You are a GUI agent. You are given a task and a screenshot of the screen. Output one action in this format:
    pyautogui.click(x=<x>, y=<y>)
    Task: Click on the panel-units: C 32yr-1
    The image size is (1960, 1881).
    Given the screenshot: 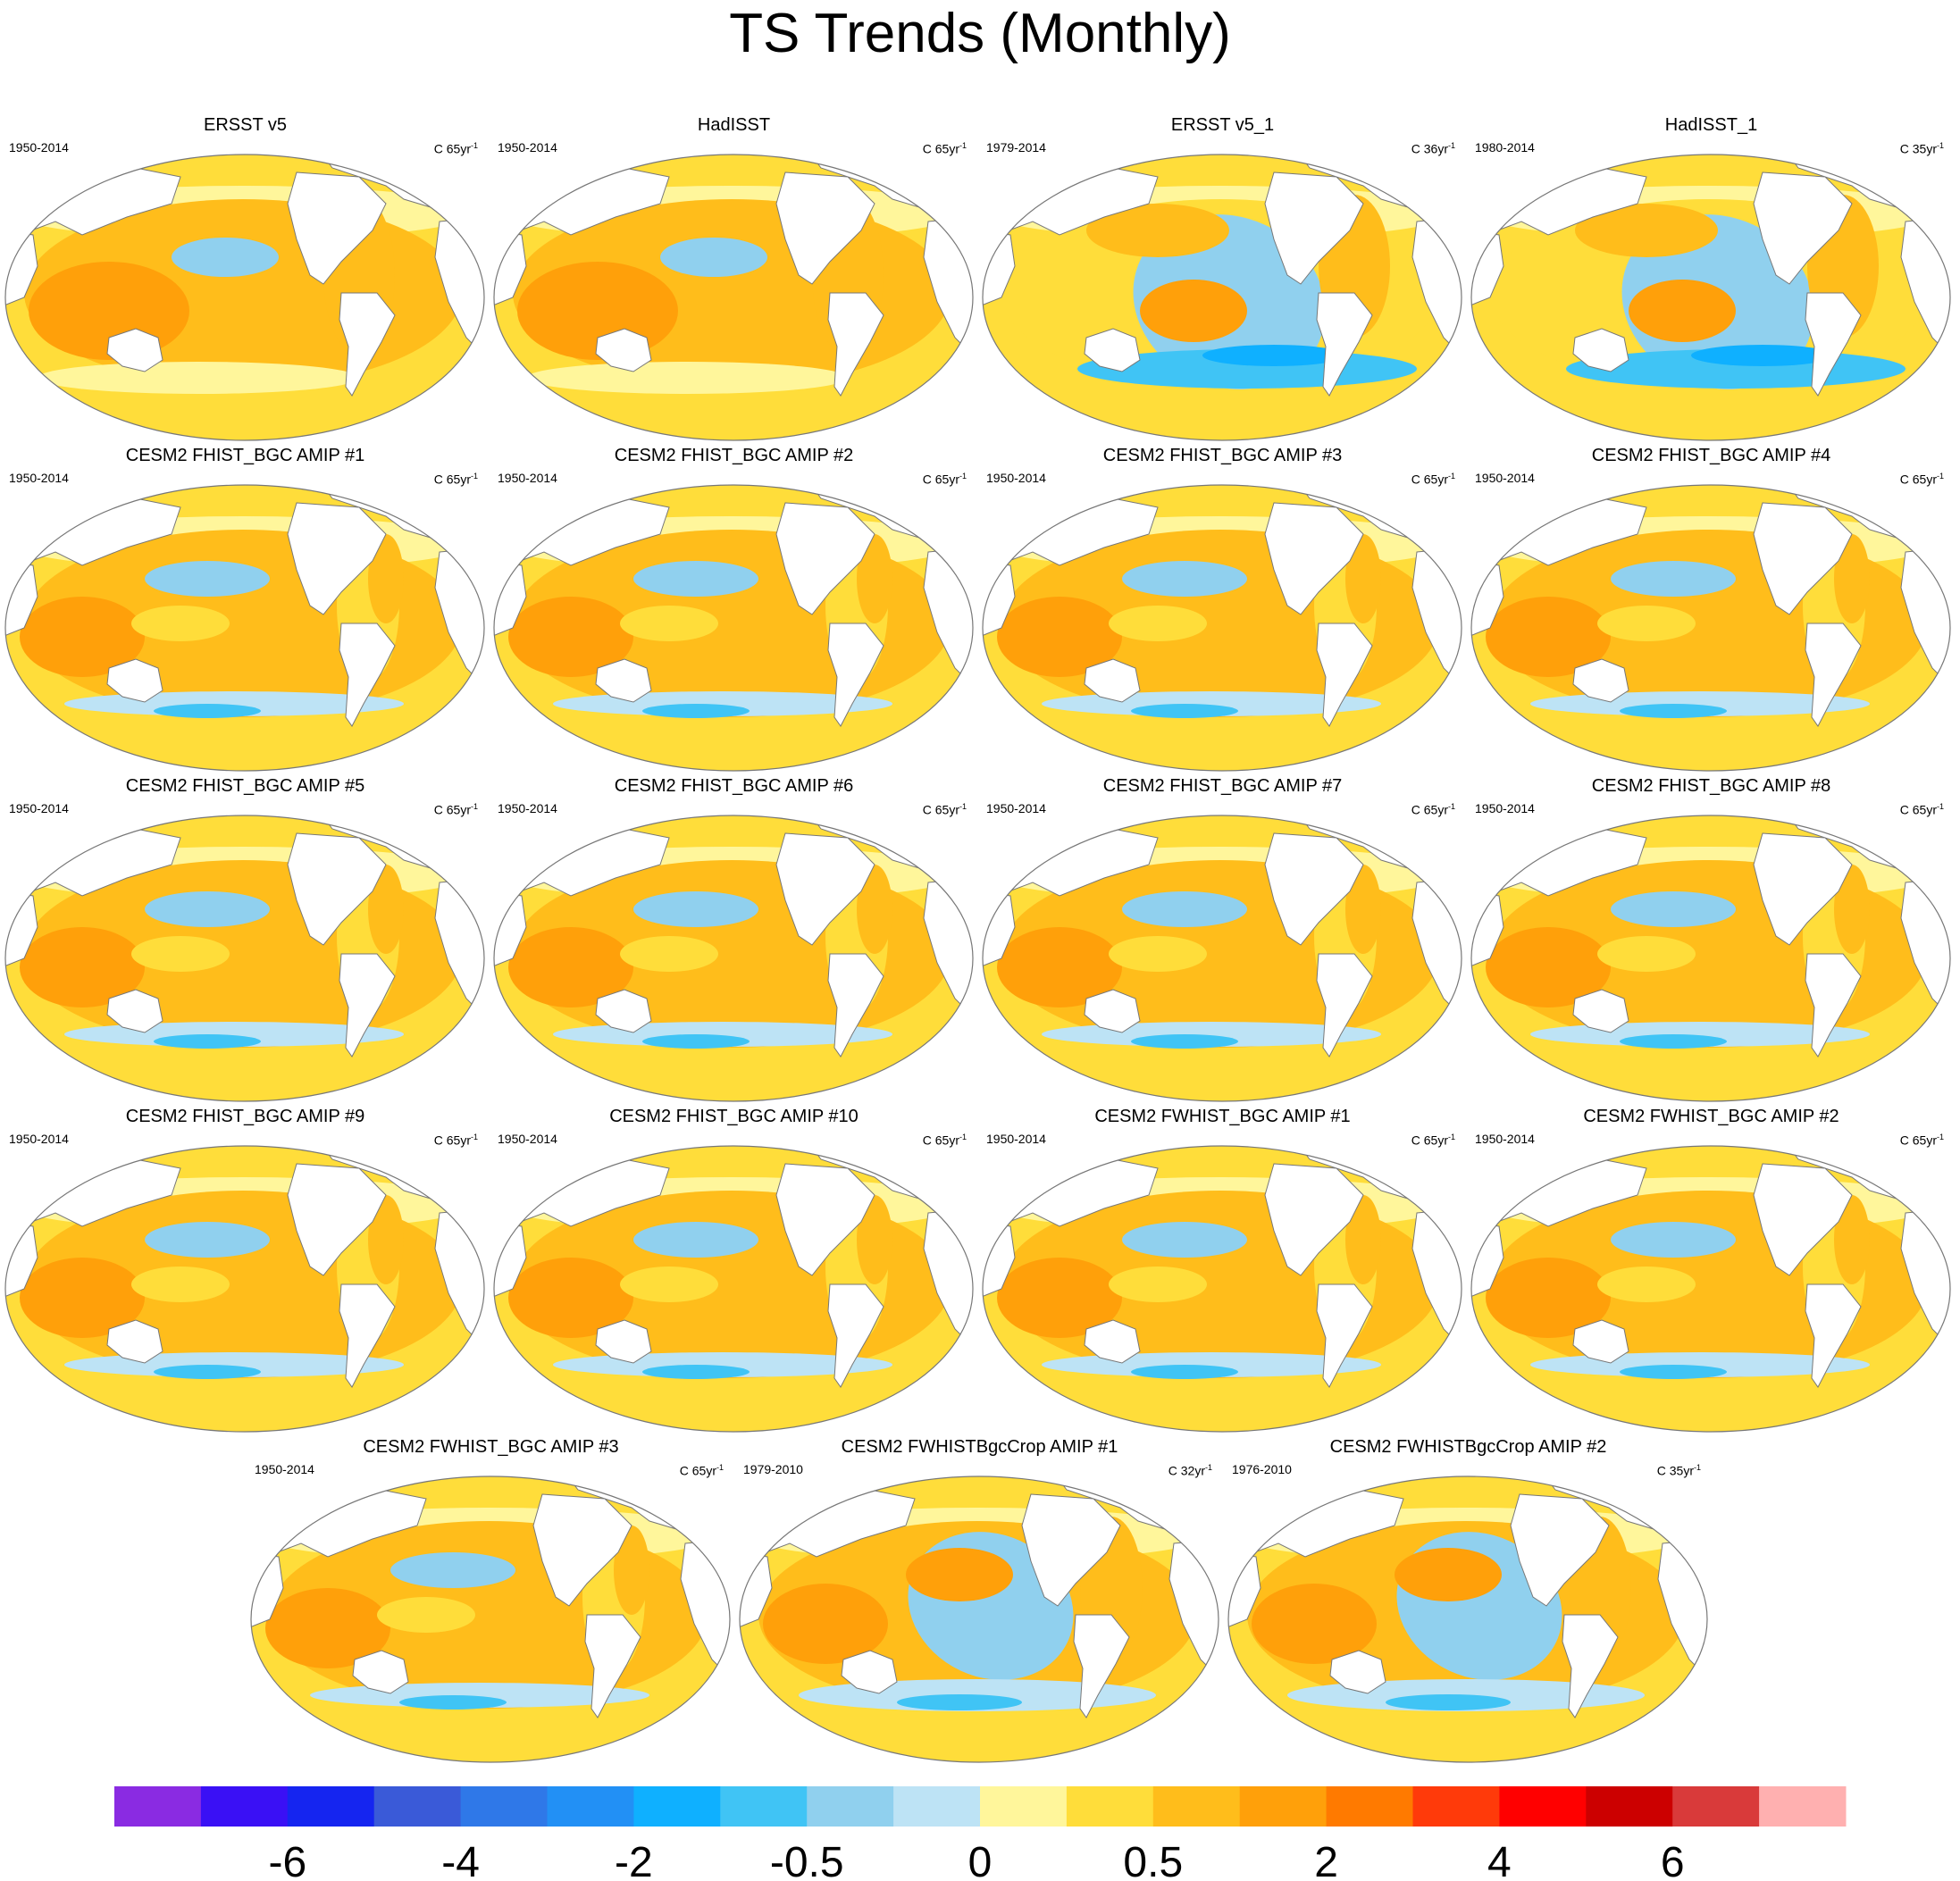 What is the action you would take?
    pyautogui.click(x=1190, y=1469)
    